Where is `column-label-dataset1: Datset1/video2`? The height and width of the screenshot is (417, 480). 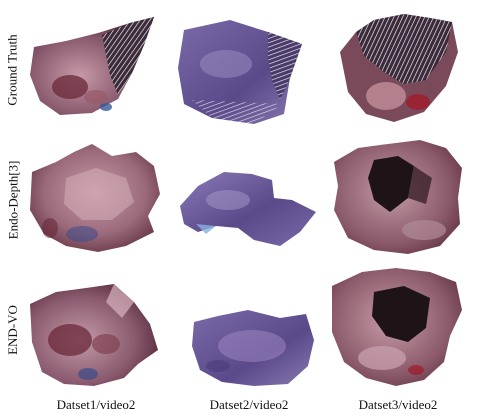 column-label-dataset1: Datset1/video2 is located at coordinates (96, 404).